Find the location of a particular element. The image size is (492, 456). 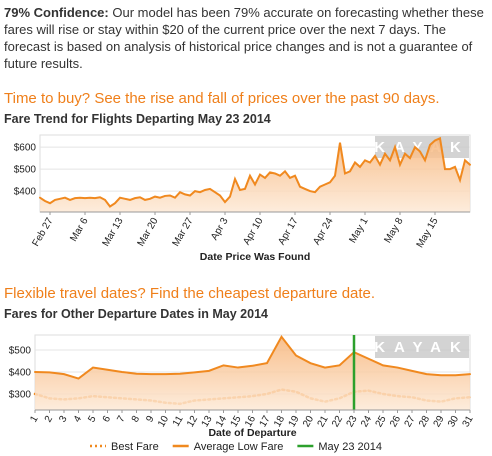

x-tick-label: May 1 is located at coordinates (358, 230).